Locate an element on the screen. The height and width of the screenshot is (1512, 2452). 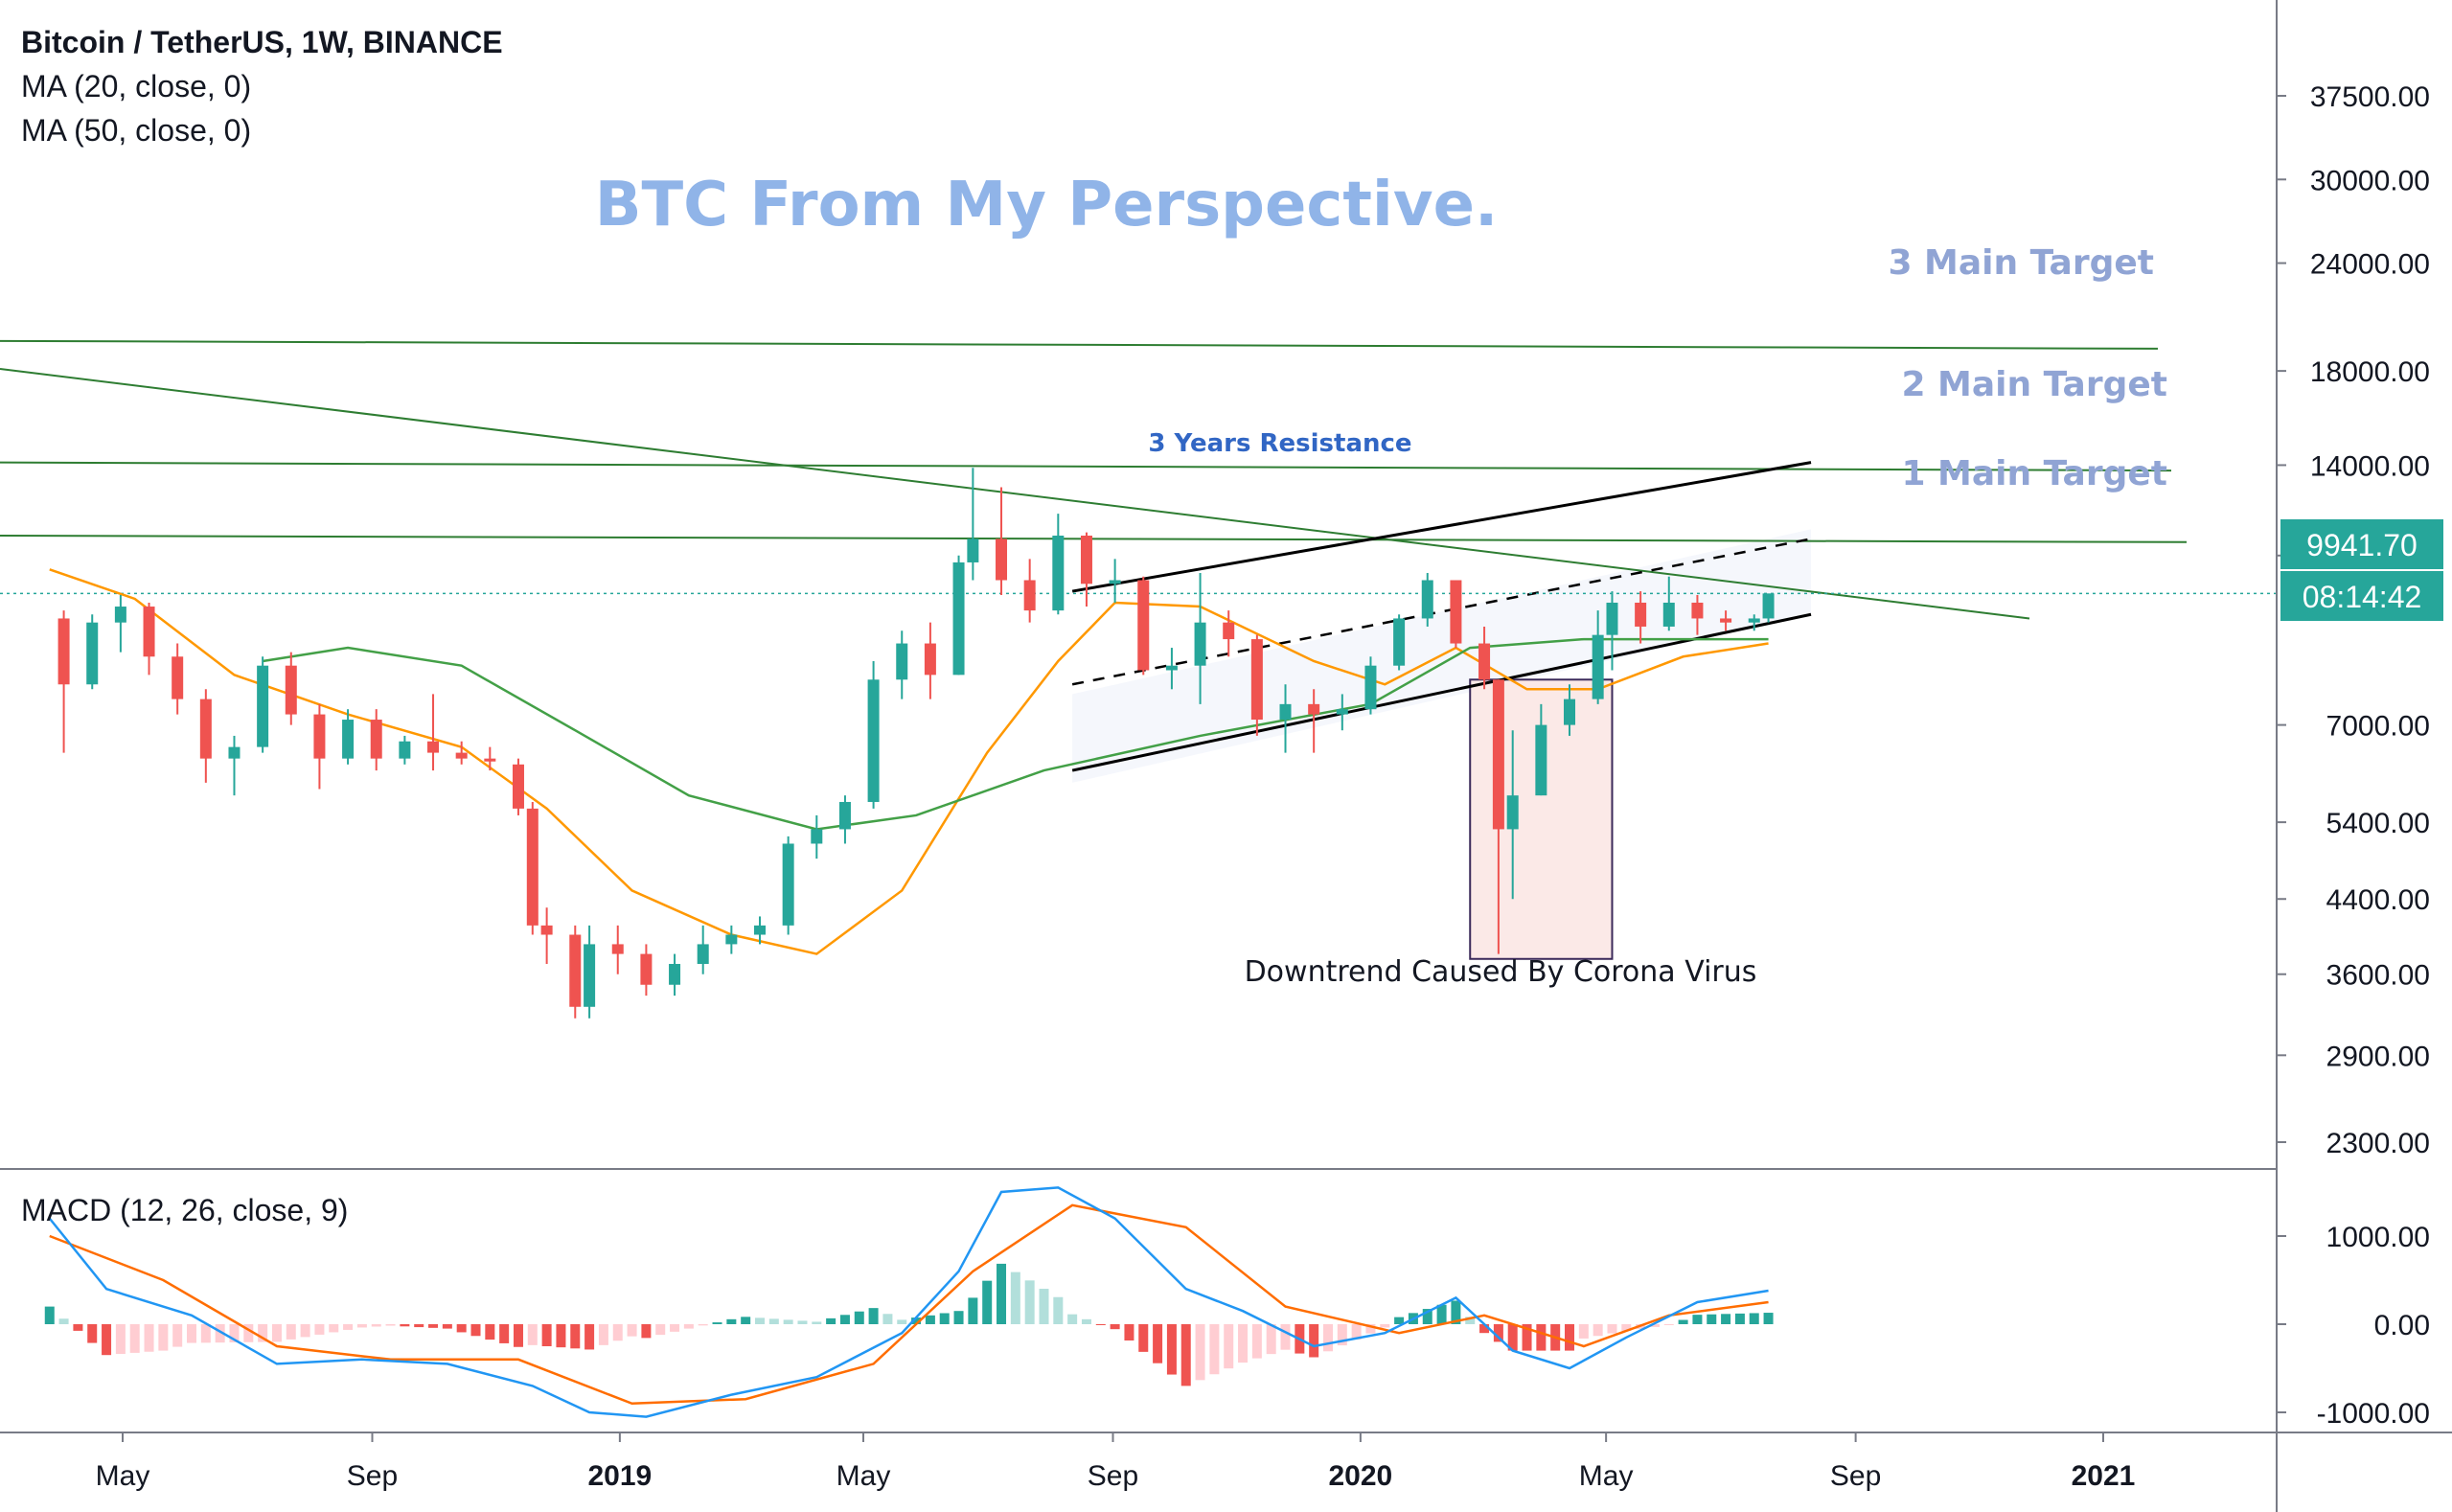
price-tick-label: 24000.00 is located at coordinates (2370, 265).